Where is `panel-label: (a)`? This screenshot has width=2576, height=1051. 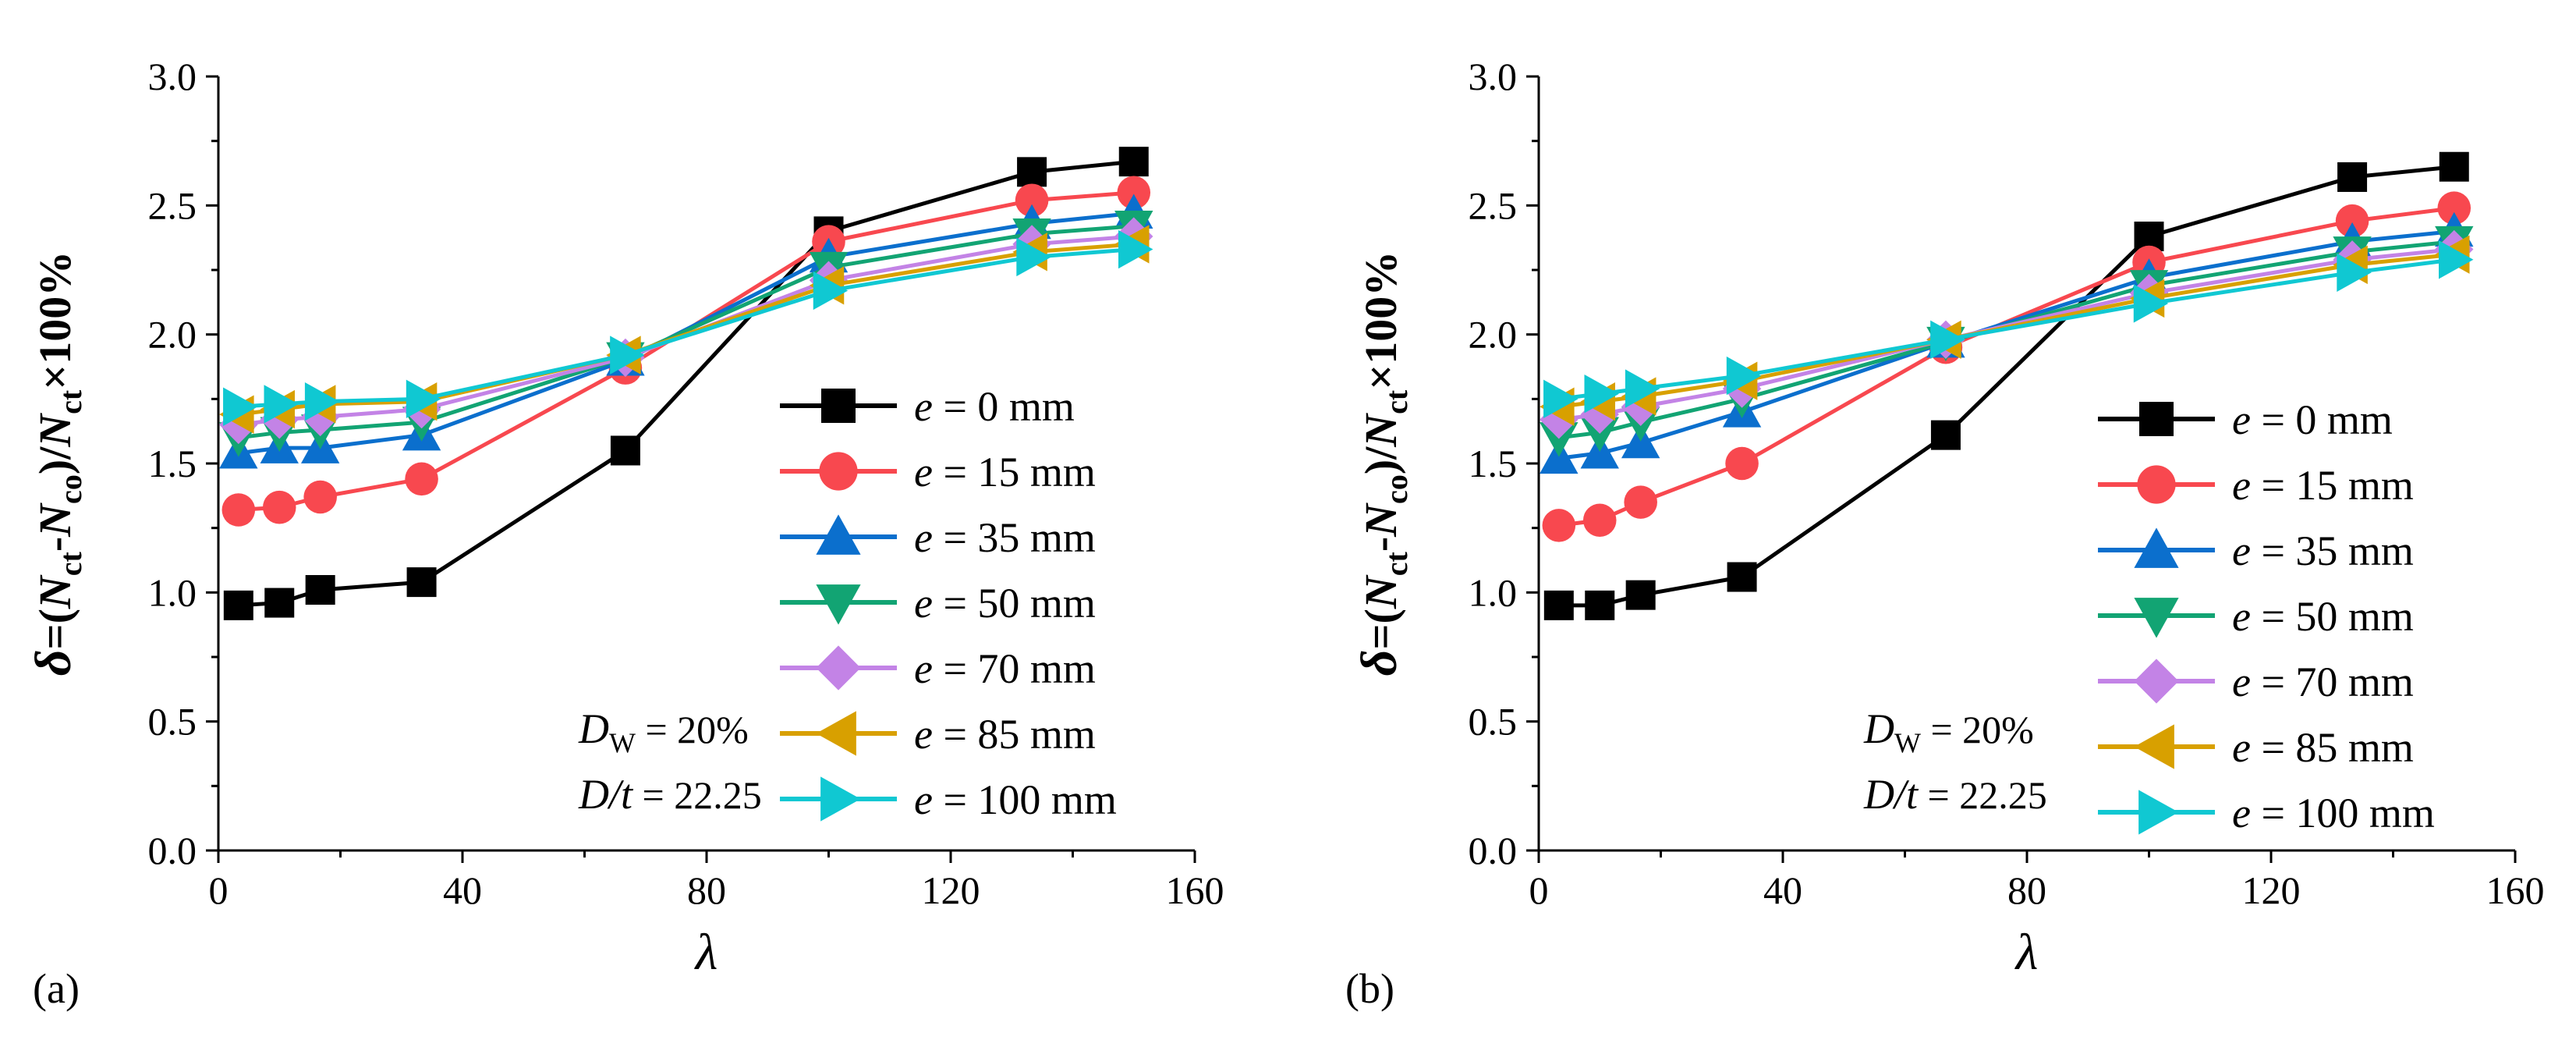
panel-label: (a) is located at coordinates (56, 988).